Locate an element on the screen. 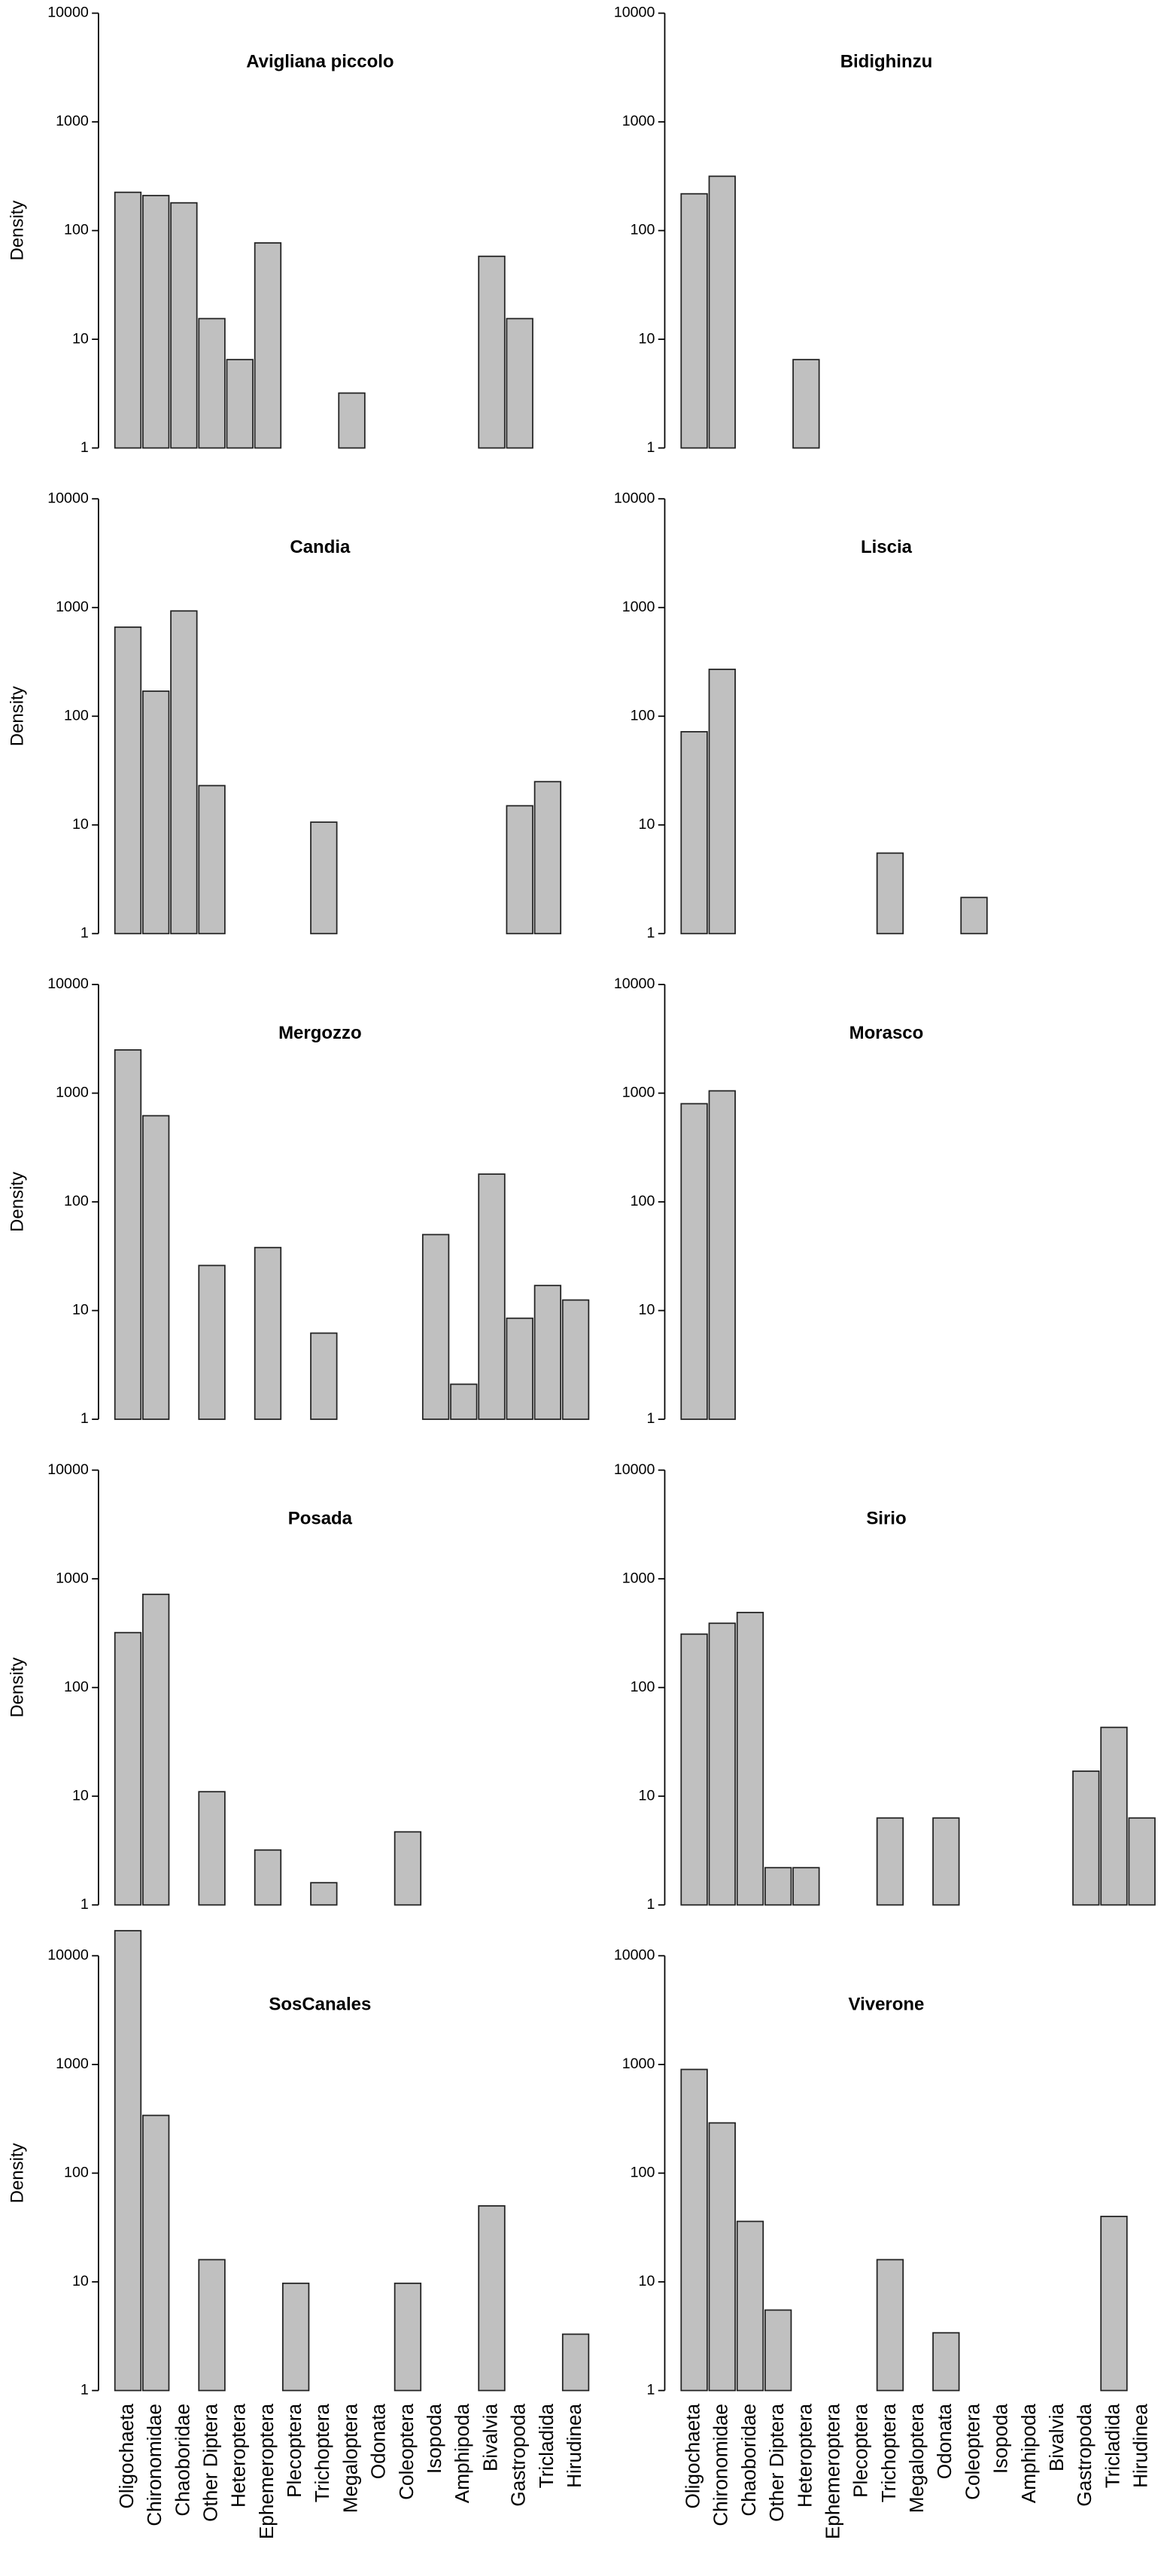  chart-title: Bidighinzu is located at coordinates (886, 62).